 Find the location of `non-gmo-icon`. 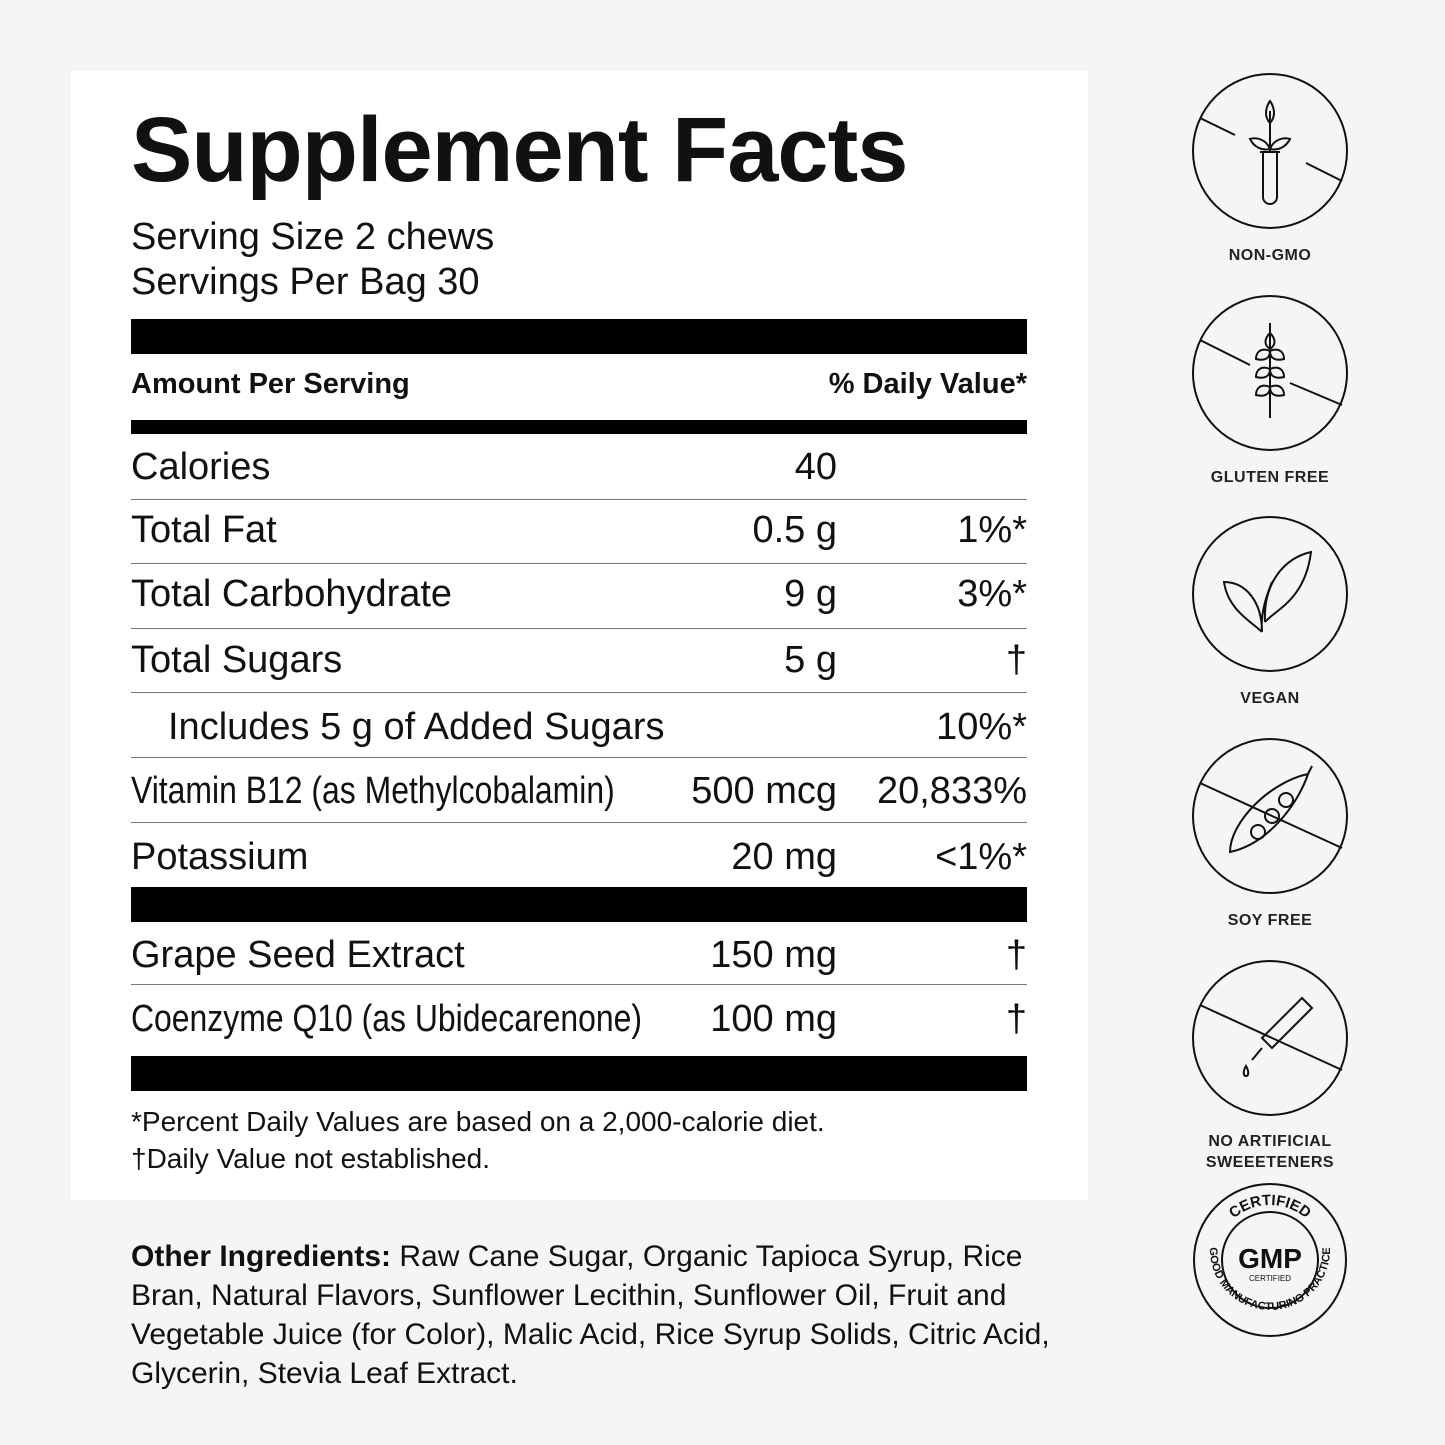

non-gmo-icon is located at coordinates (1270, 151).